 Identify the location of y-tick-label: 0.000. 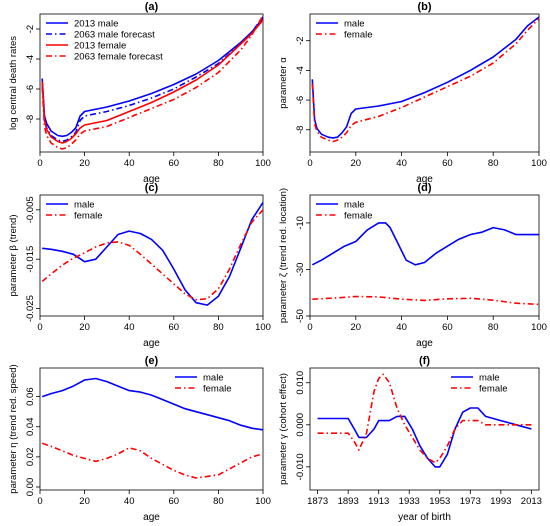
(300, 425).